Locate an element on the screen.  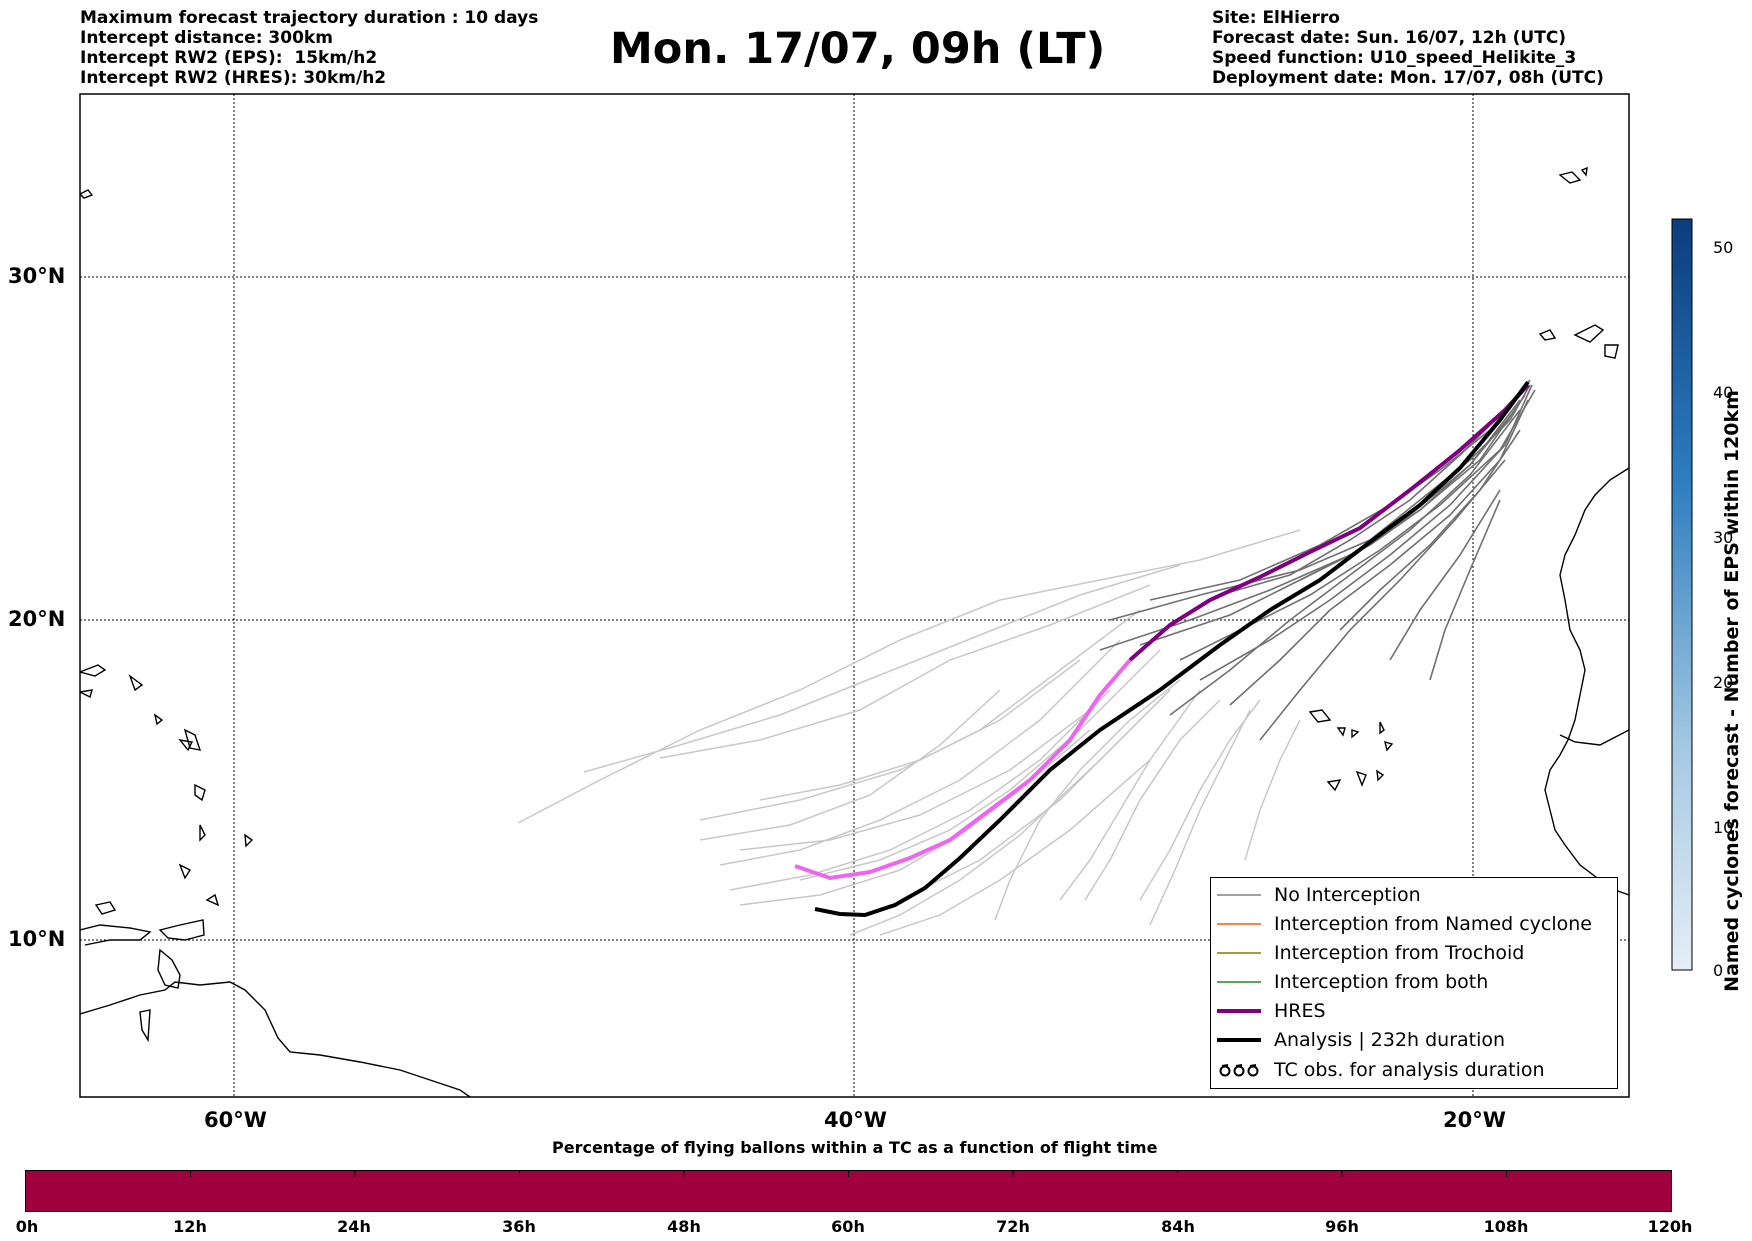
bottom-colorbar-tick: 36h is located at coordinates (519, 1226).